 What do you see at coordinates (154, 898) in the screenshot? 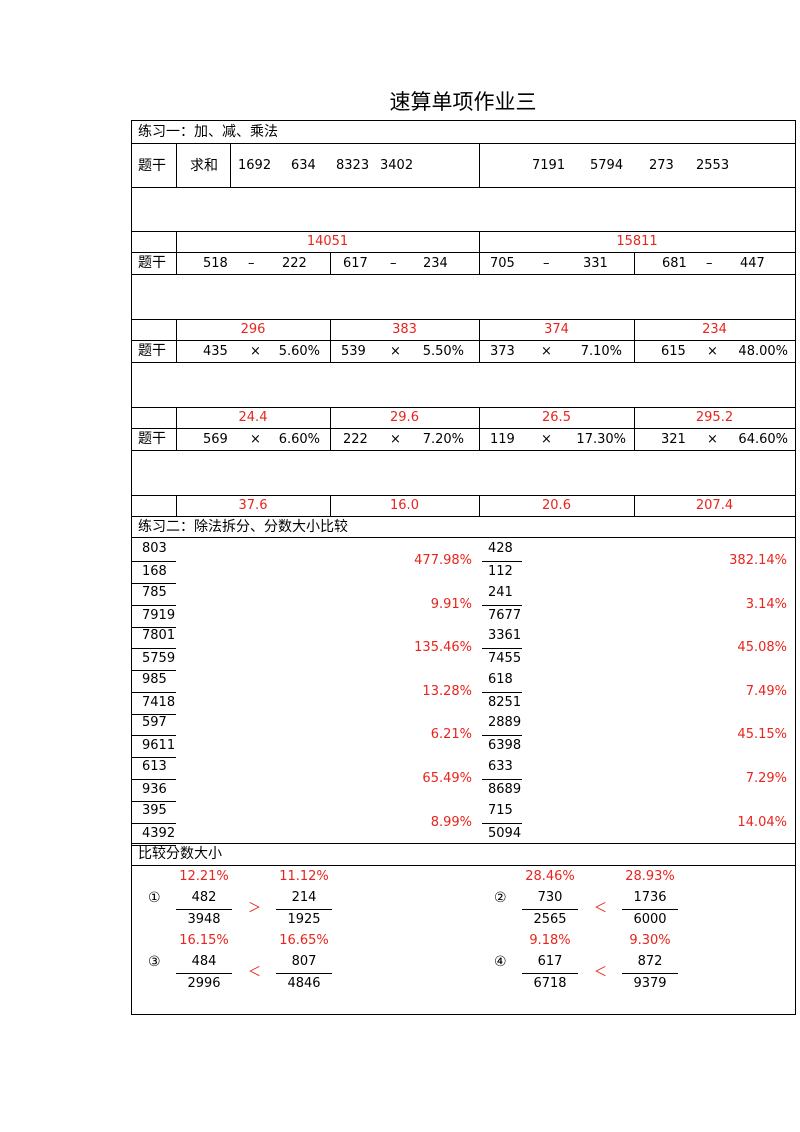
I see `question-number: ①` at bounding box center [154, 898].